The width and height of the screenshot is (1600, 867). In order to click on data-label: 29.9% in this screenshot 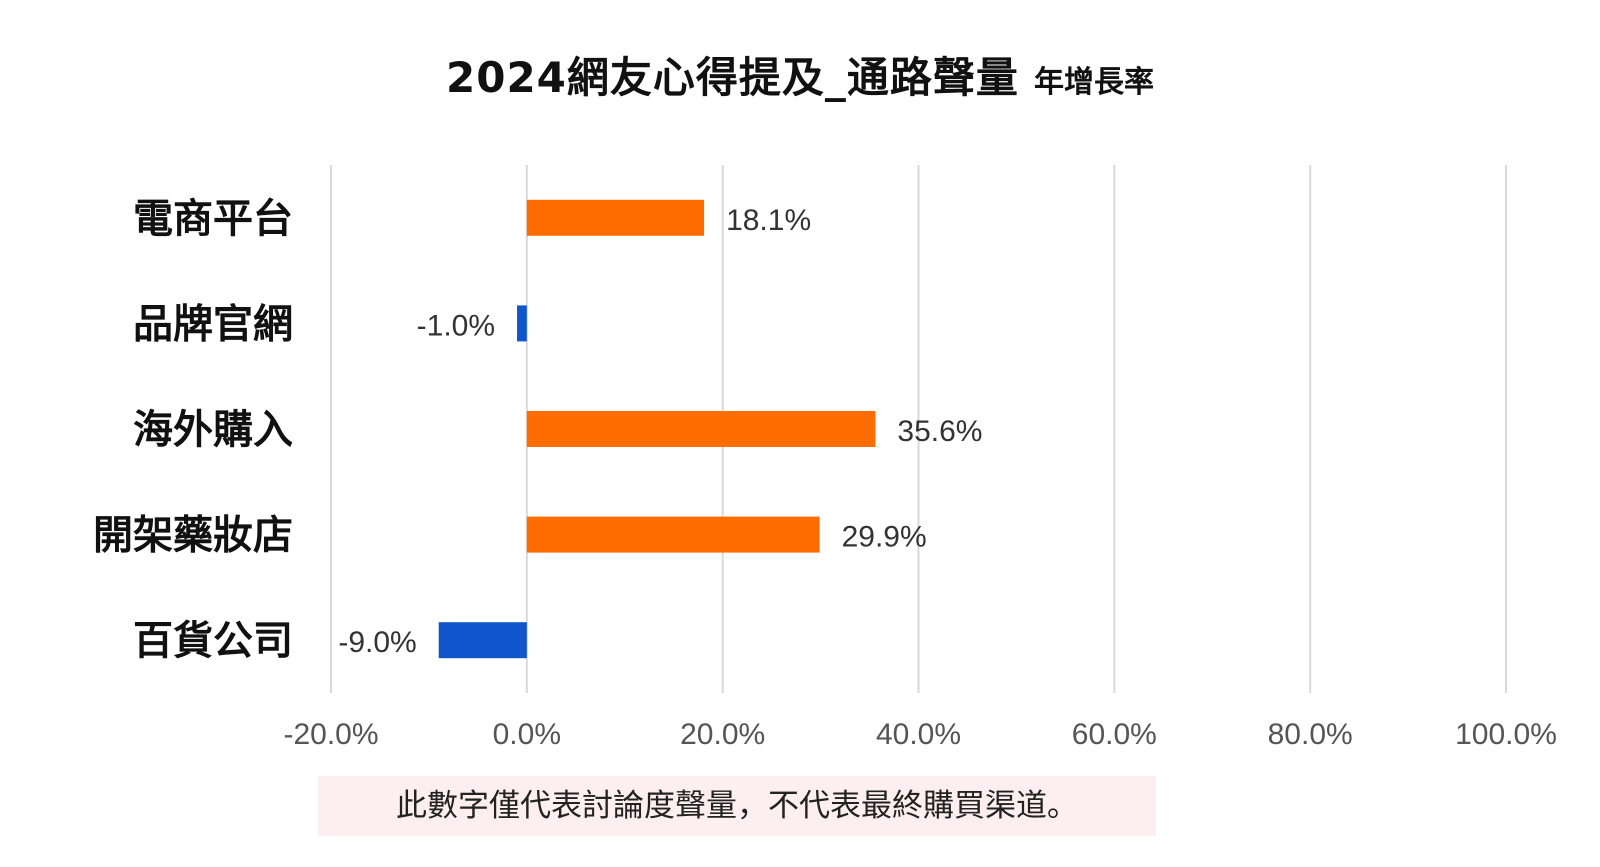, I will do `click(884, 537)`.